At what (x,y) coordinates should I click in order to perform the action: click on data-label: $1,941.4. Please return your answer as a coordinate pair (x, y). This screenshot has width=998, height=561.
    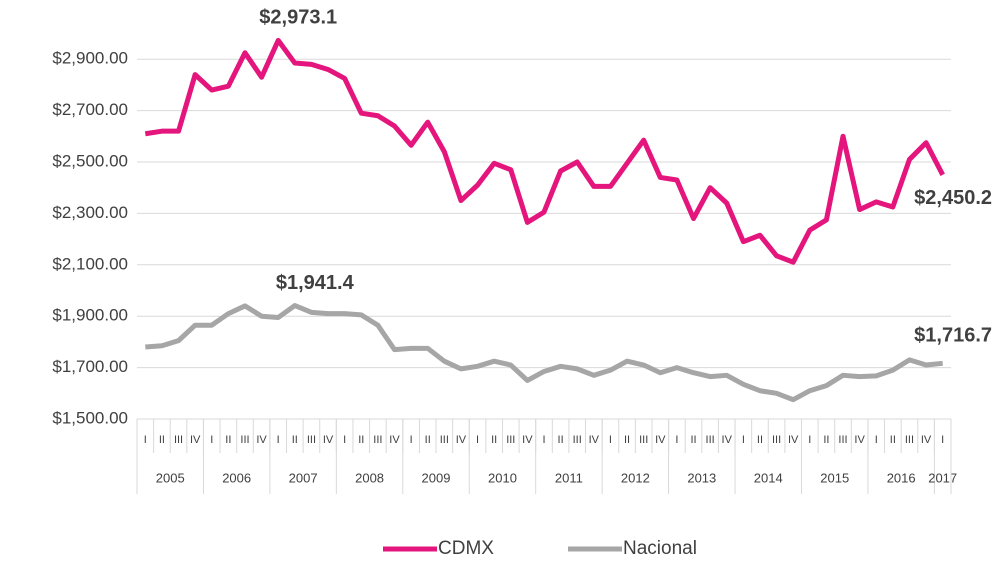
    Looking at the image, I should click on (315, 283).